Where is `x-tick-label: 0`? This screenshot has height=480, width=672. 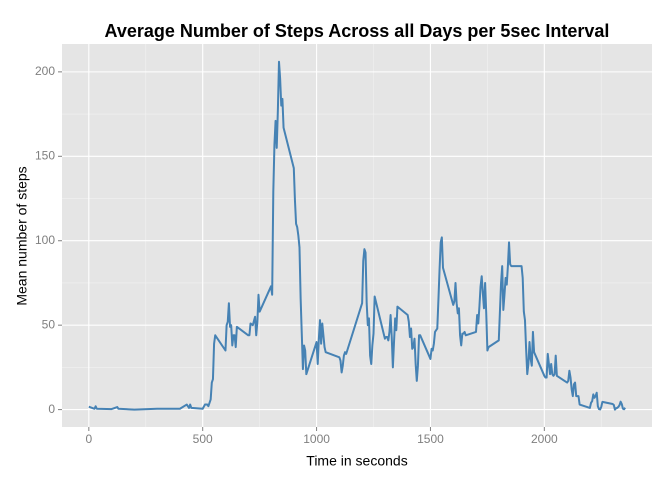
x-tick-label: 0 is located at coordinates (88, 439).